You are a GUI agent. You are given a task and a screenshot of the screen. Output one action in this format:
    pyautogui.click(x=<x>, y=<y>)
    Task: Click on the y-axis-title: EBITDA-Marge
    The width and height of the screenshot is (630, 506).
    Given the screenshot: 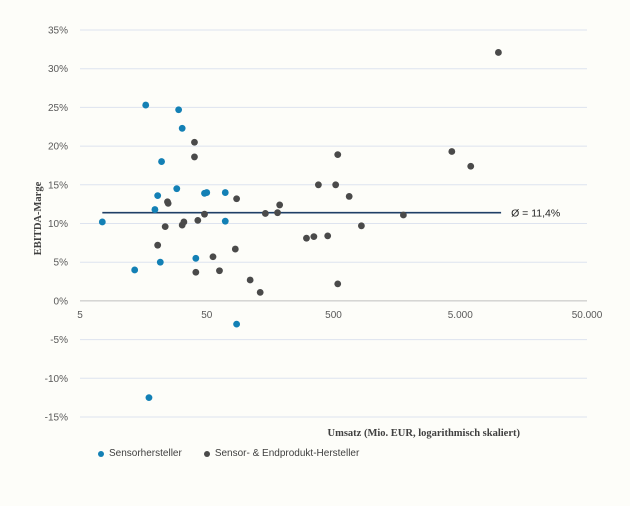 What is the action you would take?
    pyautogui.click(x=38, y=218)
    